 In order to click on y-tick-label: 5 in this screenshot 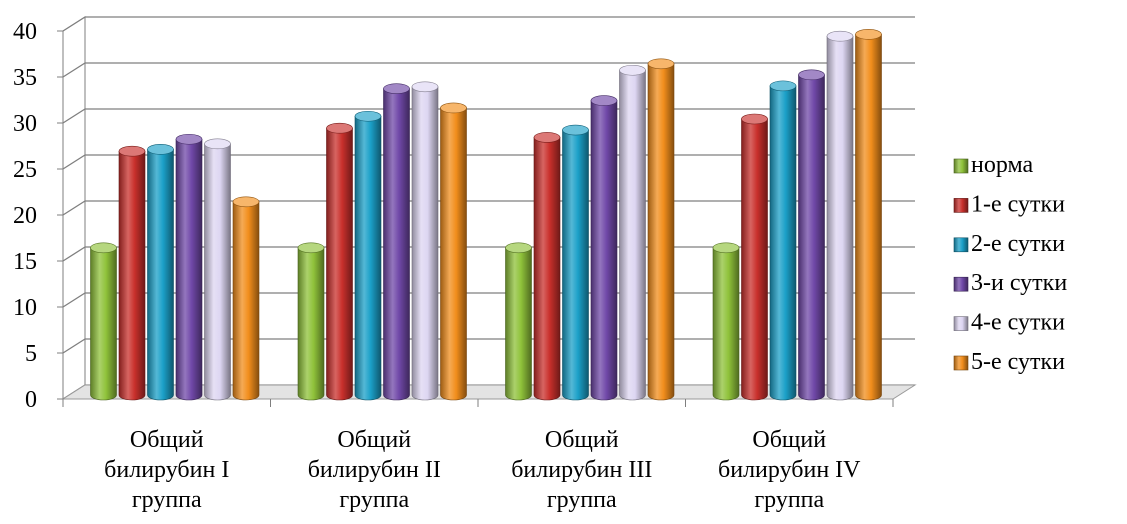, I will do `click(31, 354)`.